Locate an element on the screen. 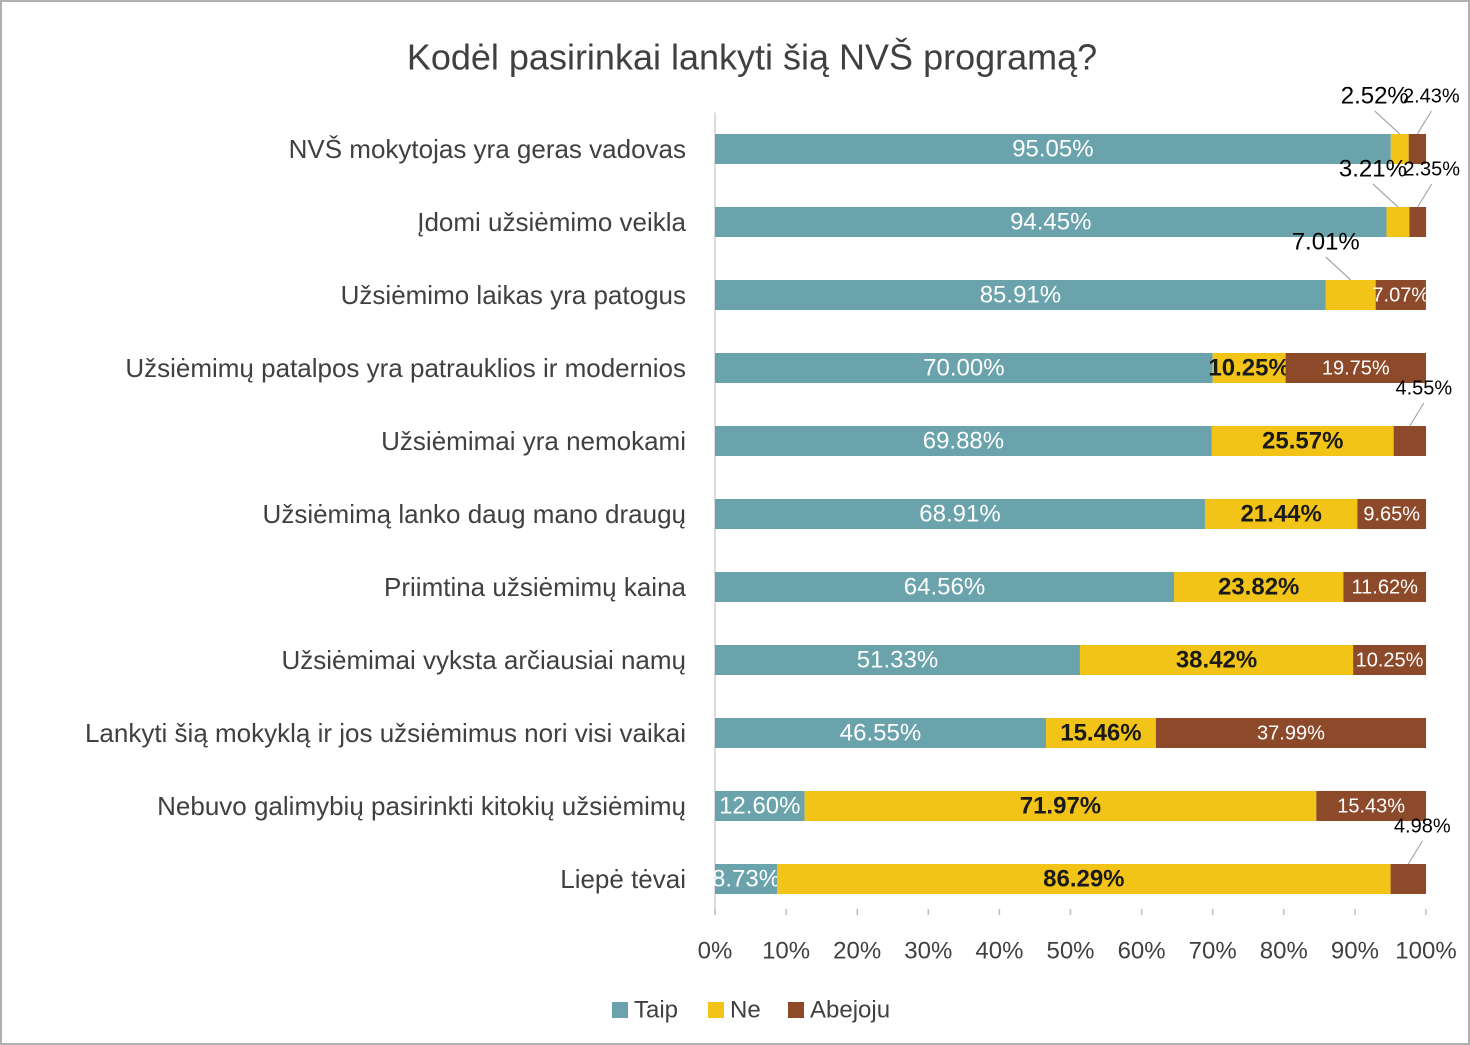  value-label: 71.97% is located at coordinates (1060, 805).